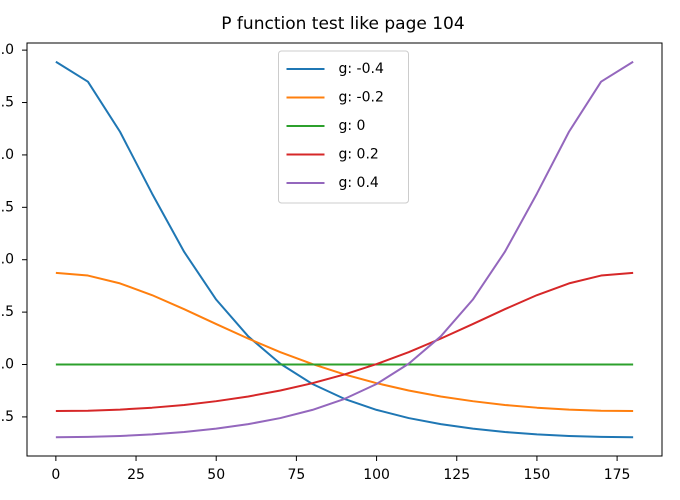 This screenshot has height=500, width=680. Describe the element at coordinates (7, 207) in the screenshot. I see `y-tick-label: 2.5` at that location.